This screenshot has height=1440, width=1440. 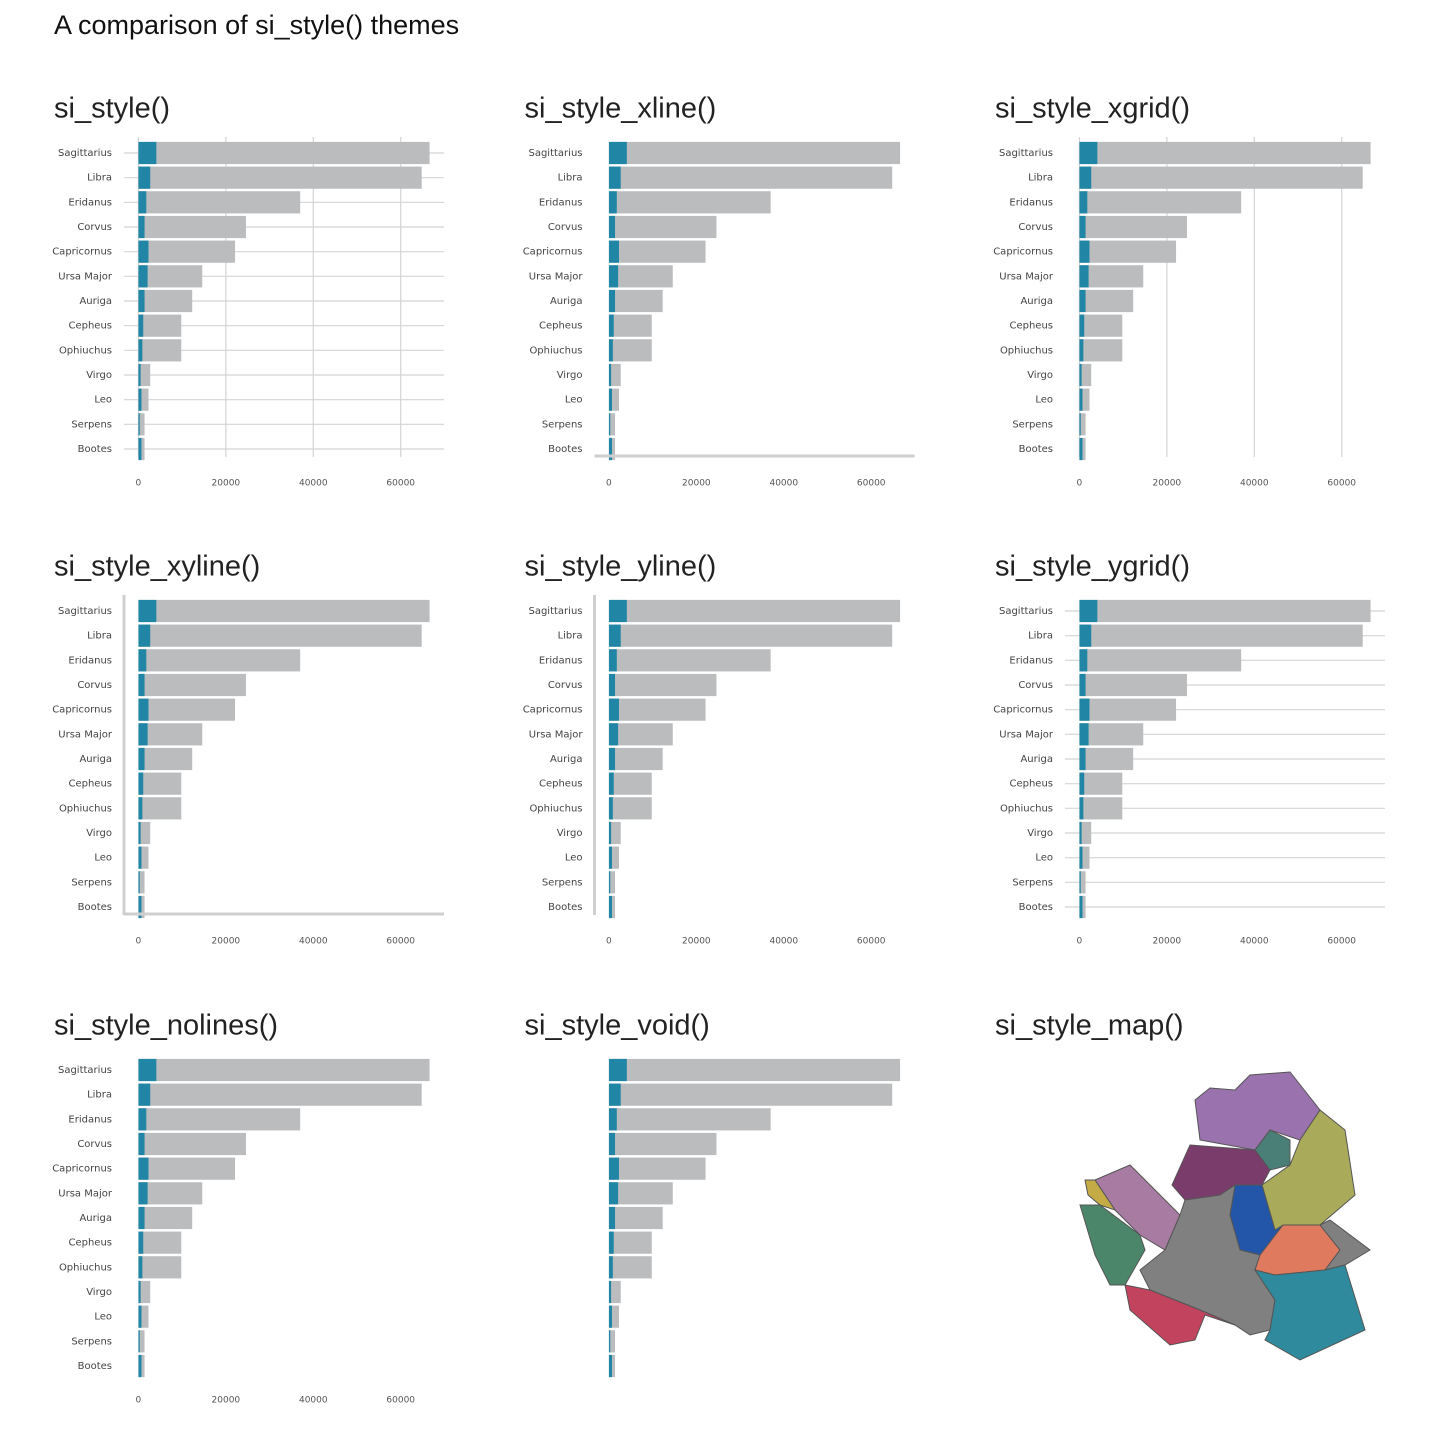 I want to click on y-tick-label: Ursa Major, so click(x=85, y=276).